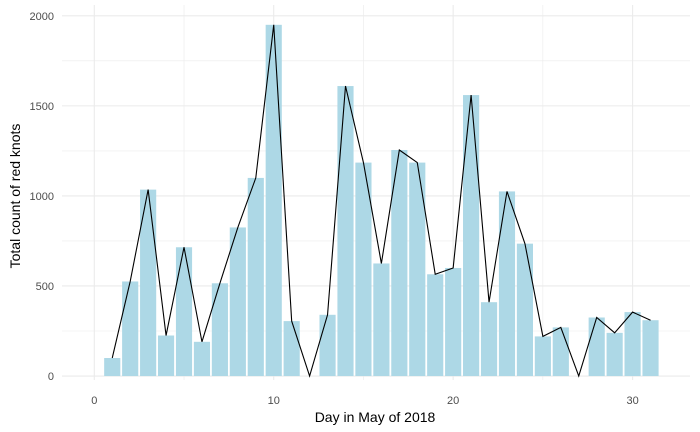 The width and height of the screenshot is (700, 432). Describe the element at coordinates (453, 401) in the screenshot. I see `x-tick-label: 20` at that location.